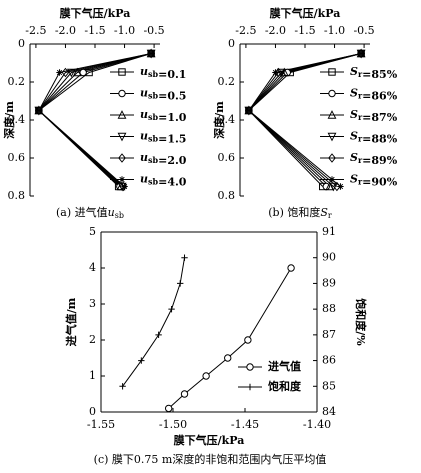  What do you see at coordinates (374, 73) in the screenshot?
I see `legend-label: Sr=85%` at bounding box center [374, 73].